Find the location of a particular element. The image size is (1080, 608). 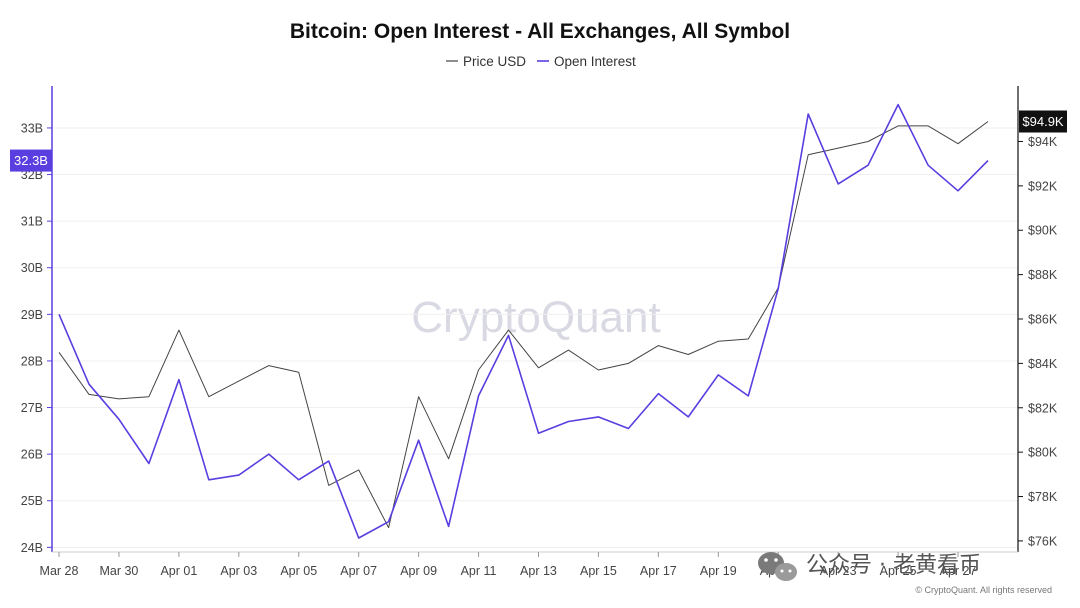

x-tick-label: Mar 30 is located at coordinates (118, 571).